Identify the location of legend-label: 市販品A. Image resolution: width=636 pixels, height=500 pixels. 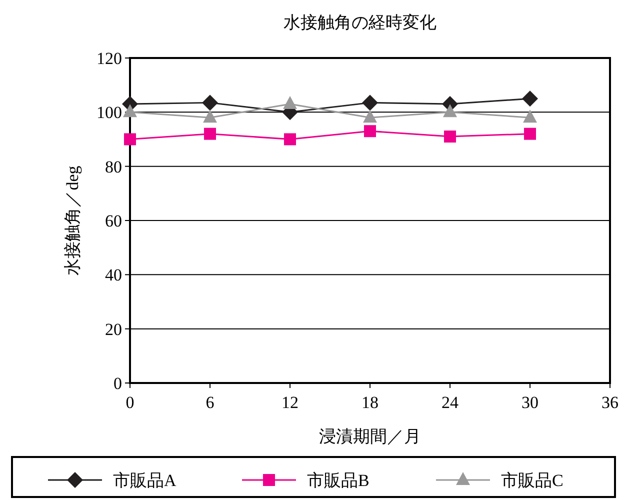
(145, 480).